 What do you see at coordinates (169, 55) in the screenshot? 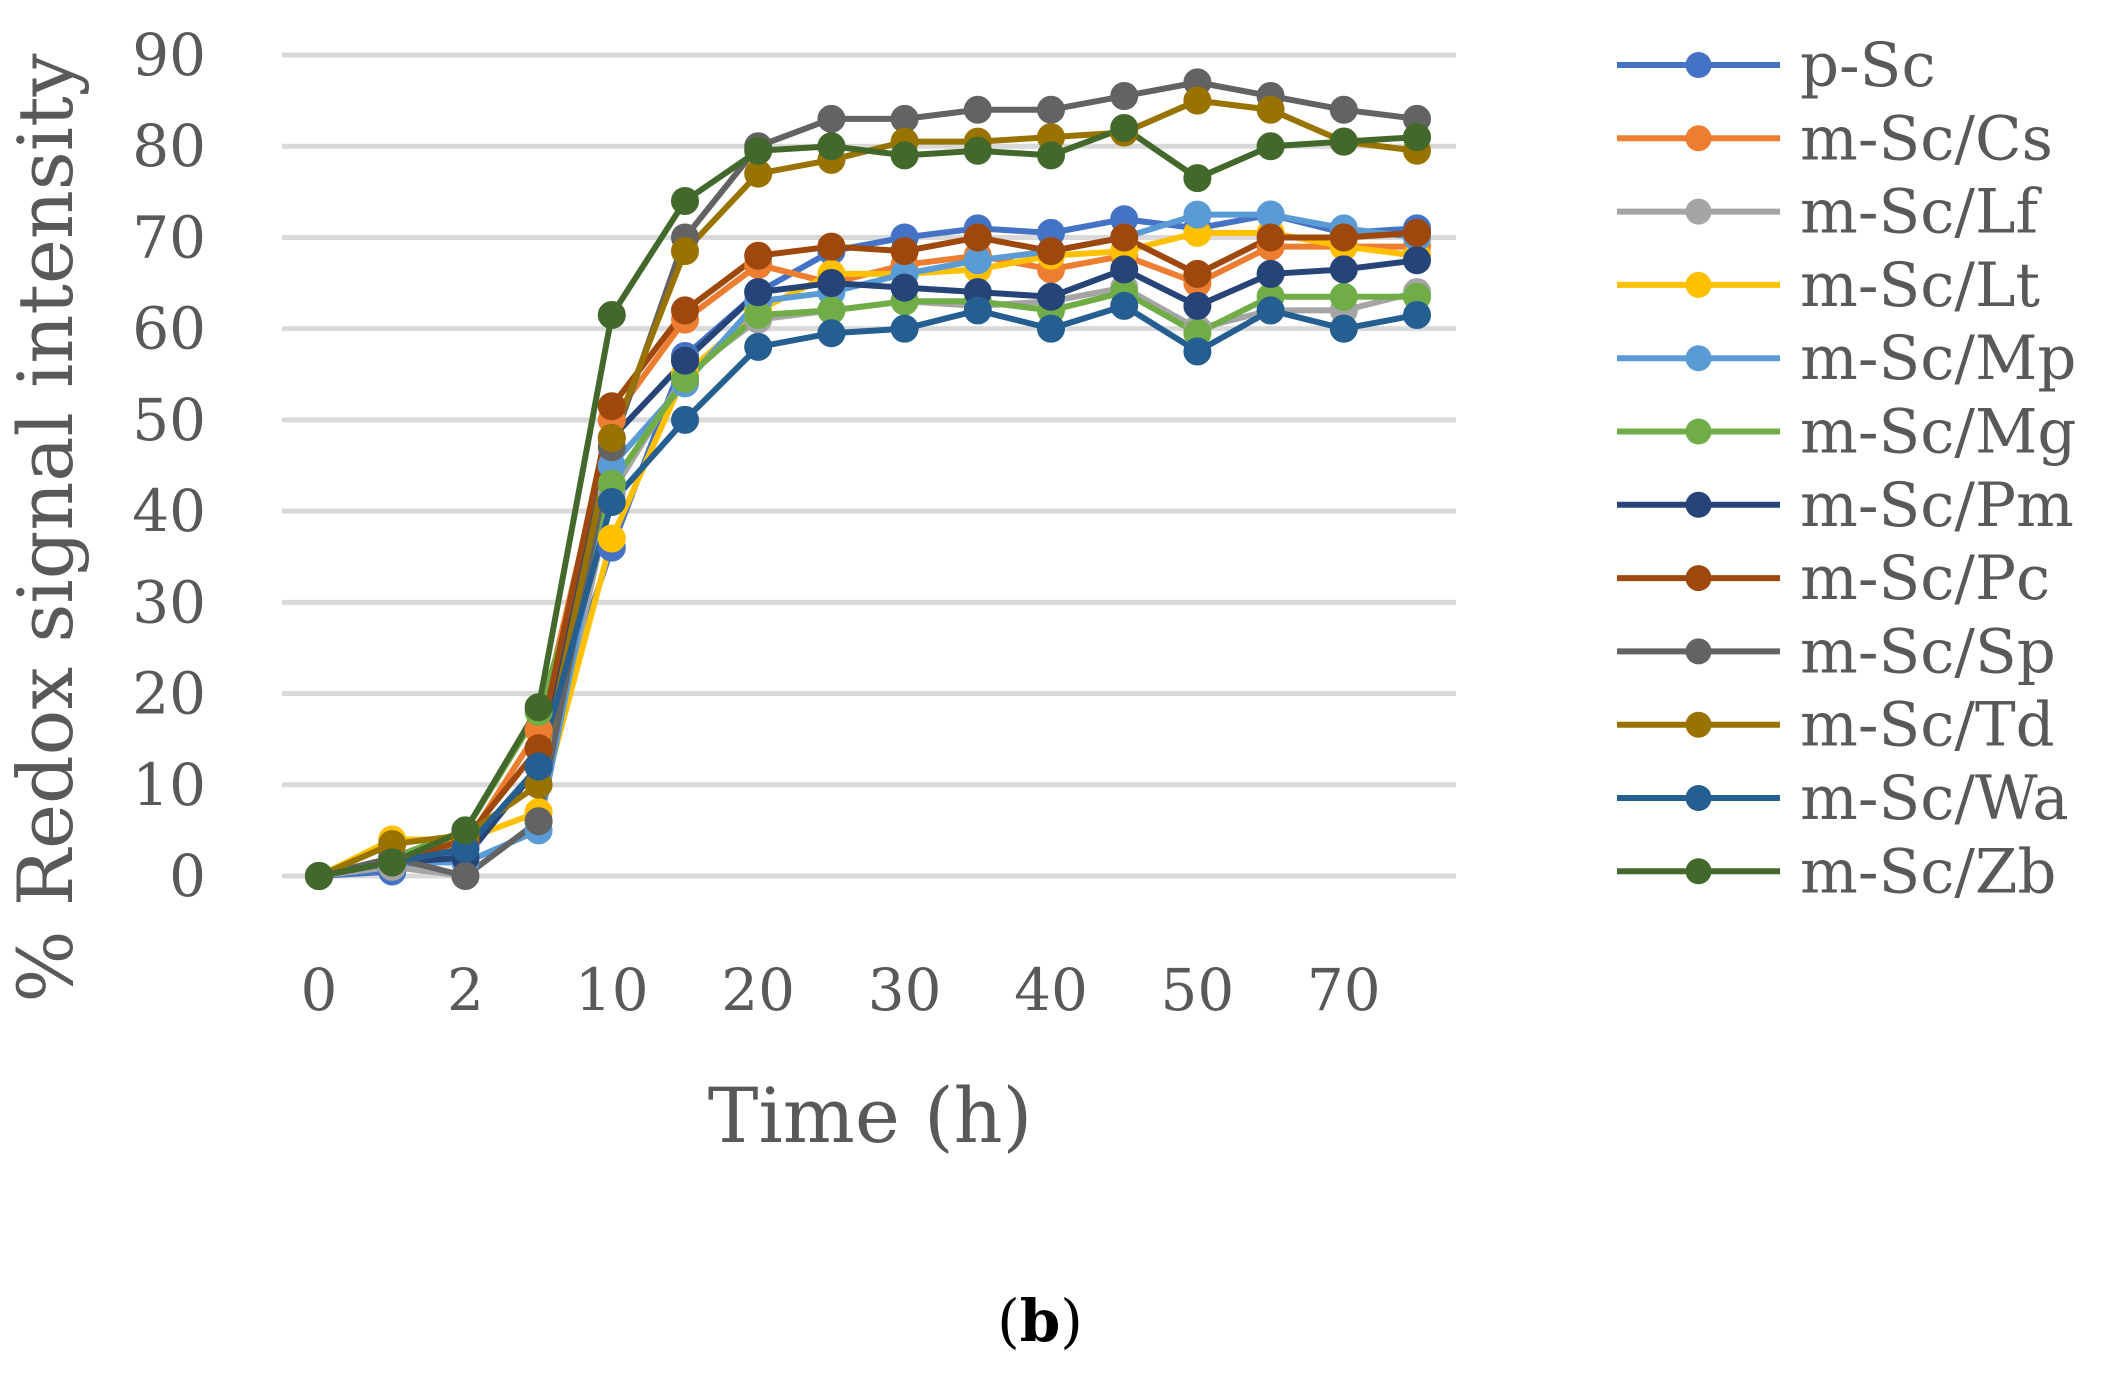
I see `y-tick-label: 90` at bounding box center [169, 55].